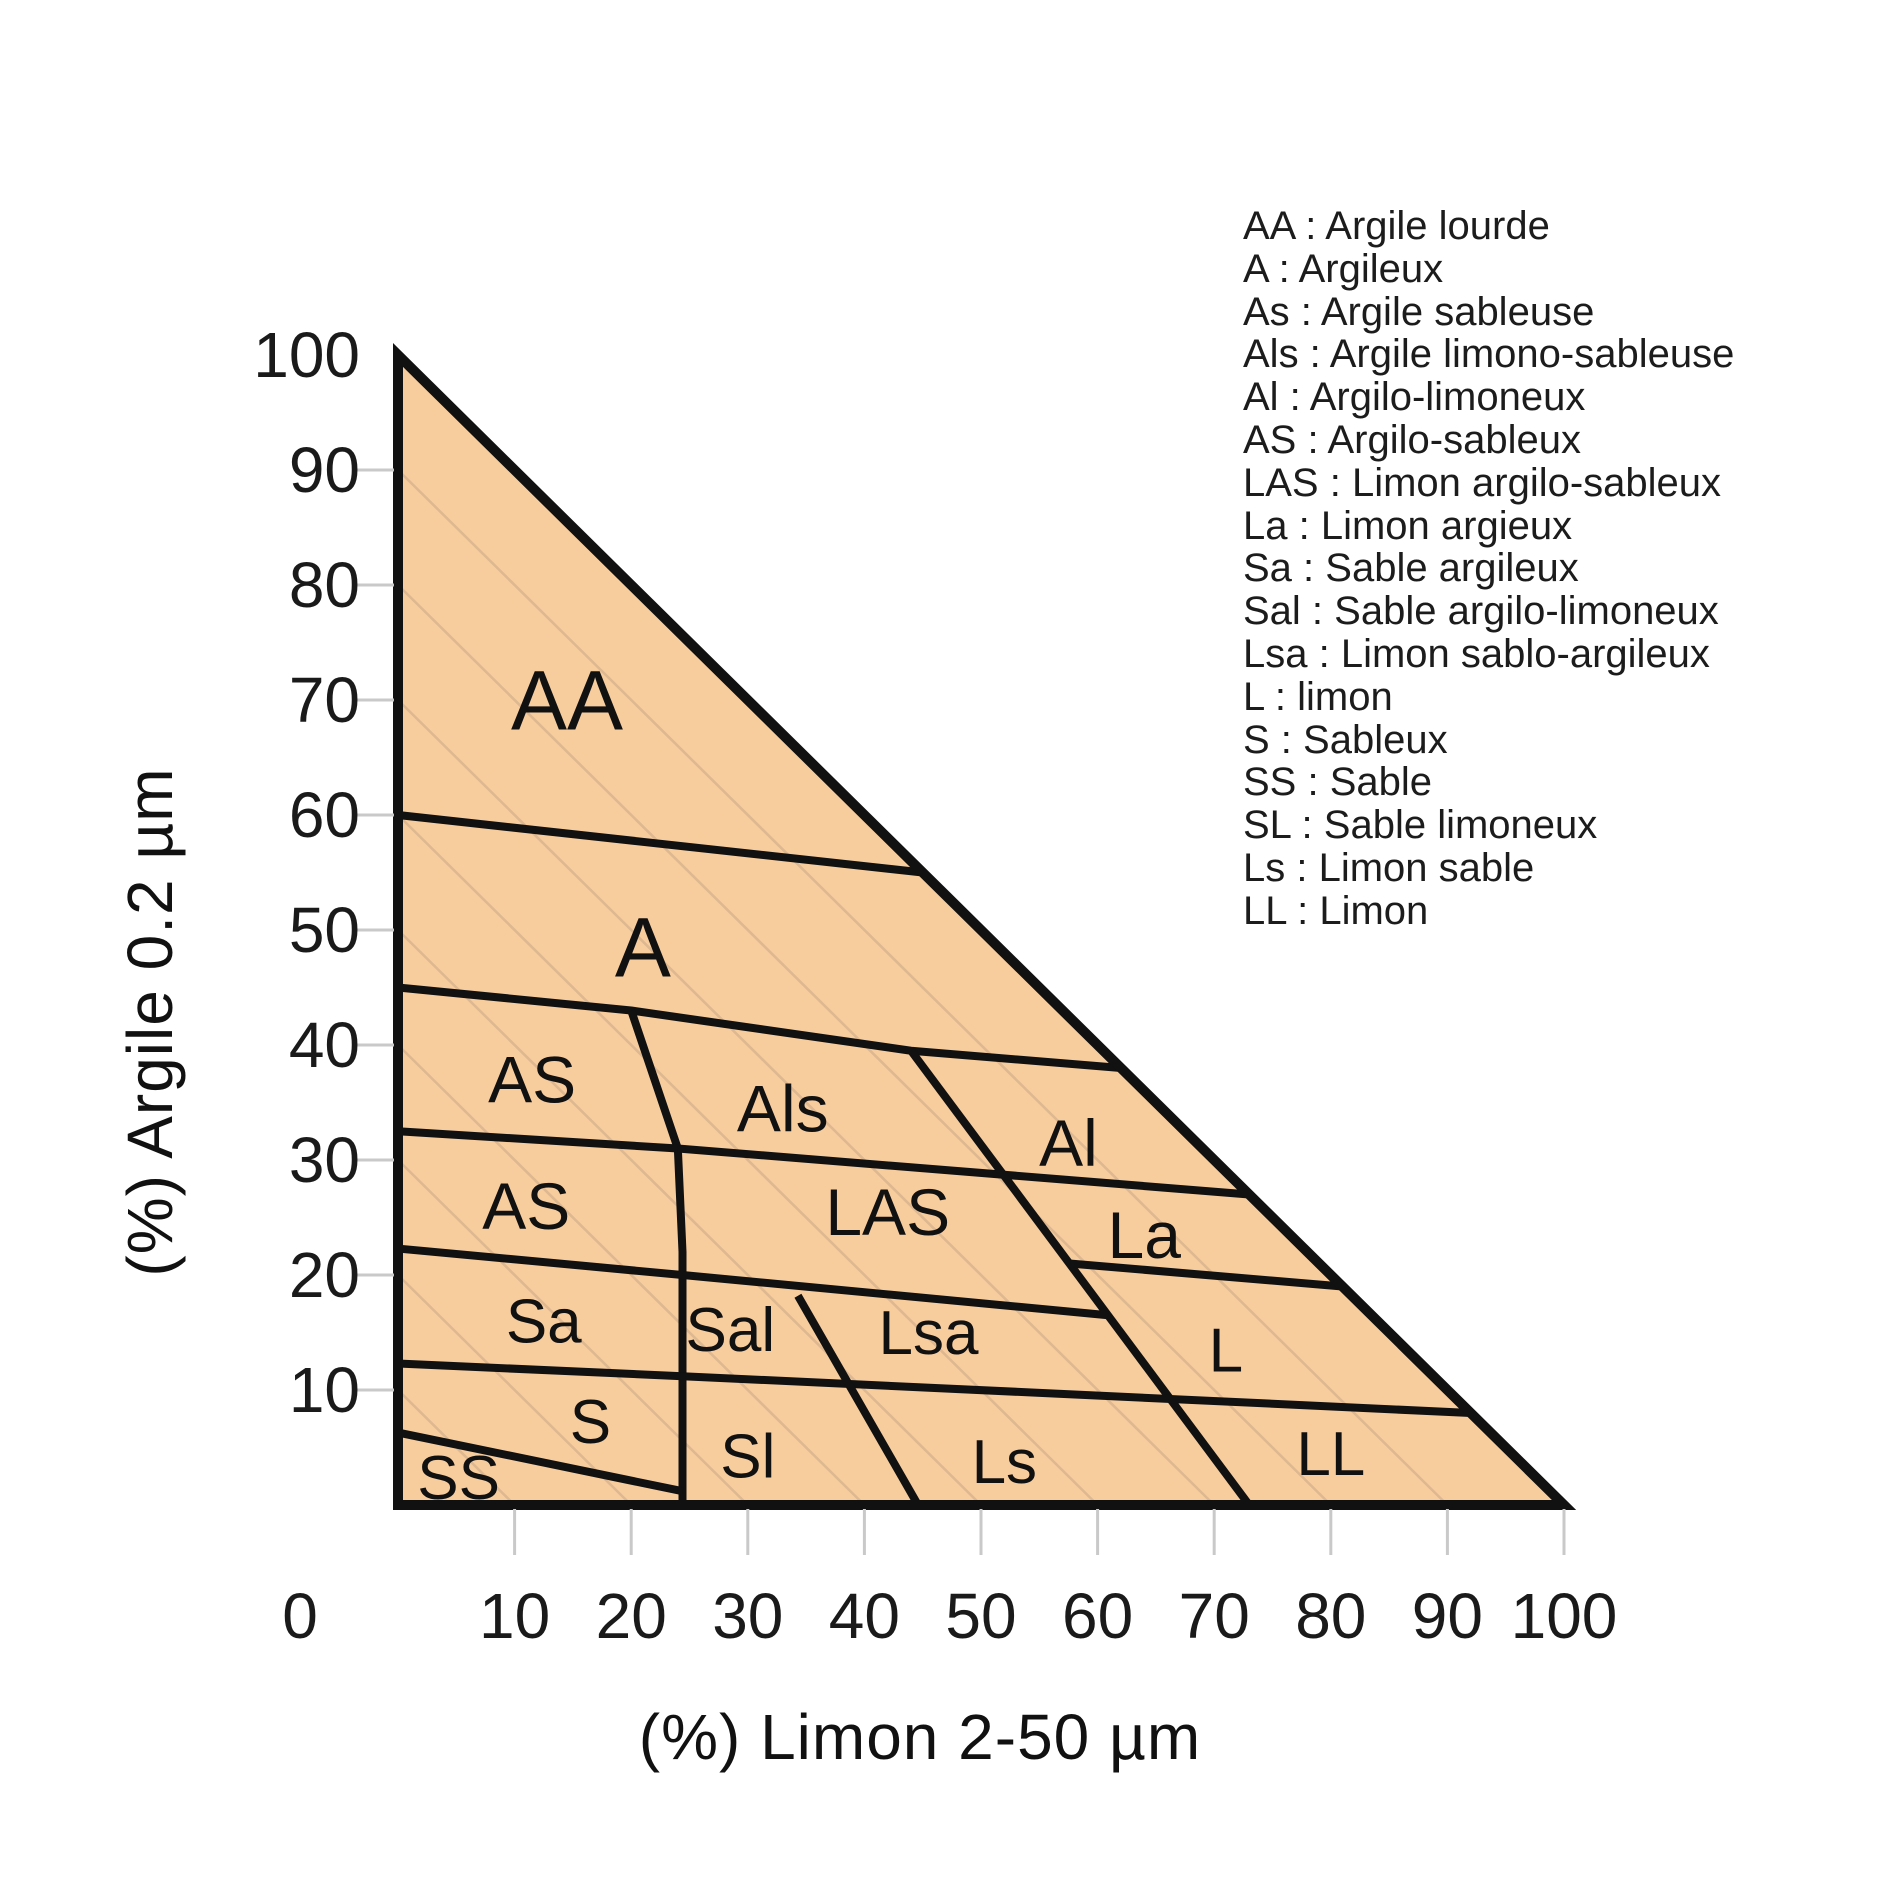 This screenshot has height=1887, width=1880. I want to click on region-label-Sl: Sl, so click(747, 1456).